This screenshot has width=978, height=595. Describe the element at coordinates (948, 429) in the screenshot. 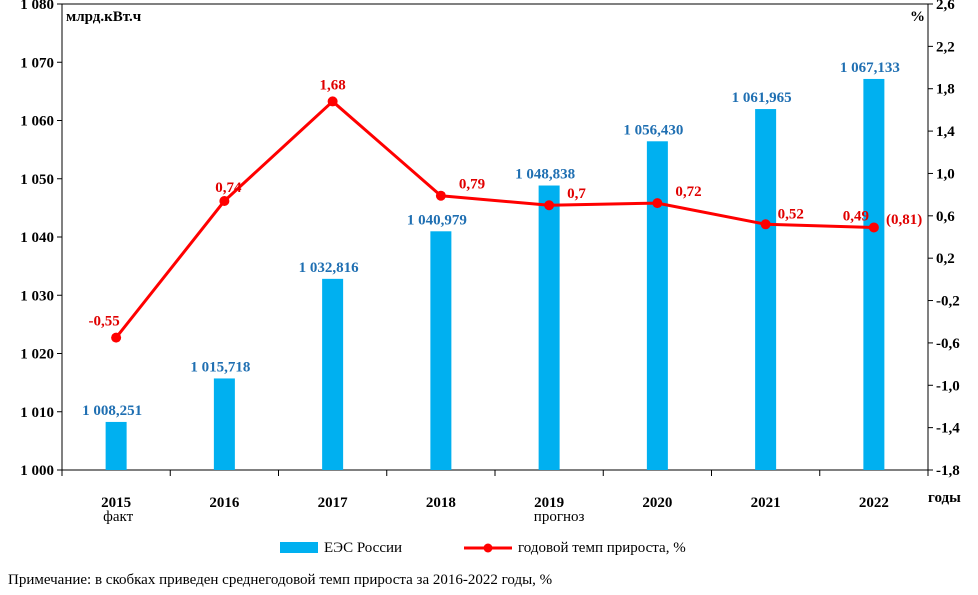

I see `y-right-tick-label: -1,4` at that location.